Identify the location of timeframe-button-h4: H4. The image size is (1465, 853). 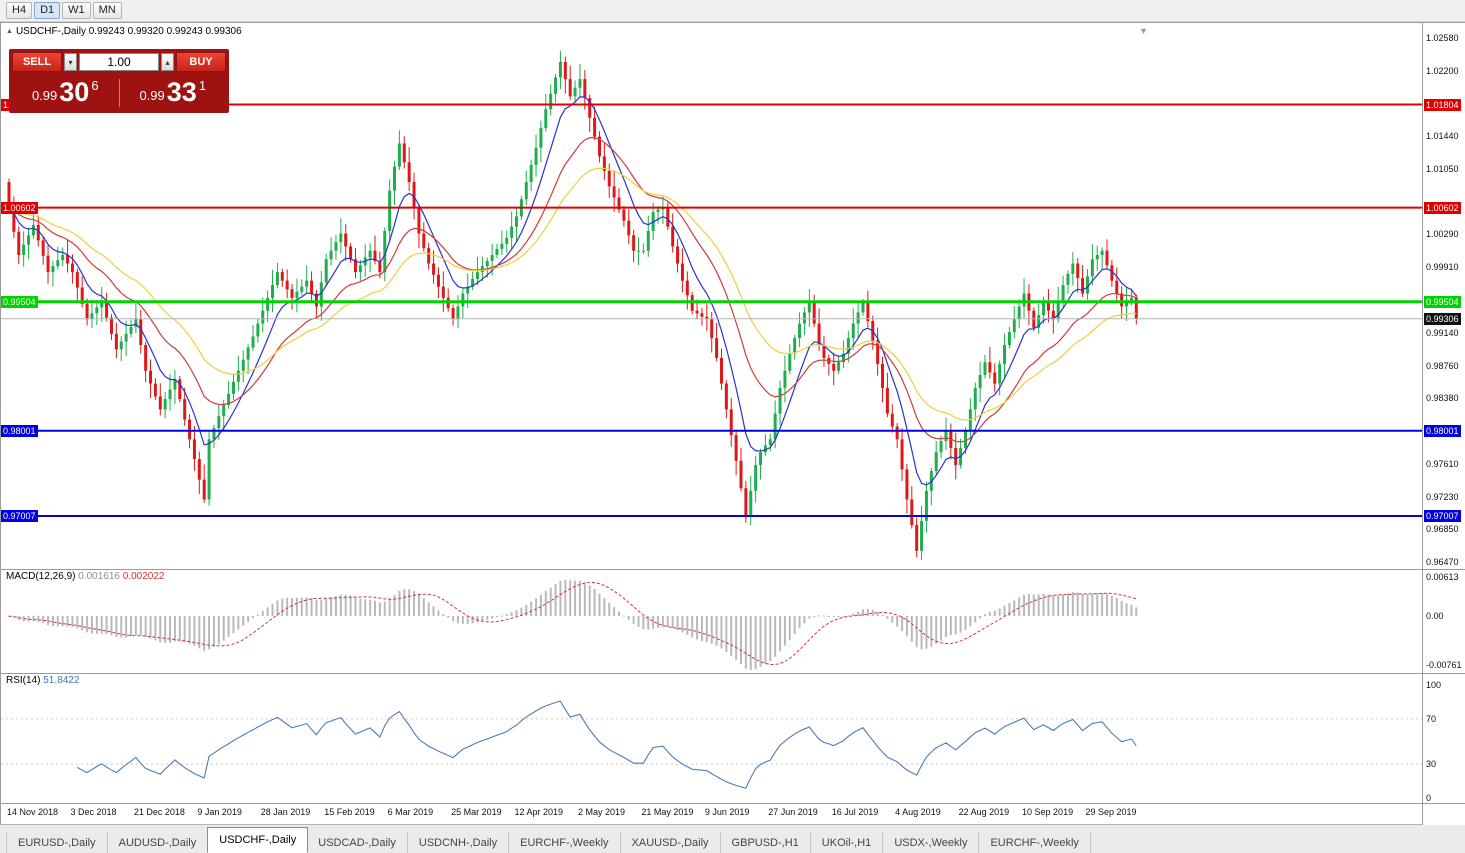
(19, 10).